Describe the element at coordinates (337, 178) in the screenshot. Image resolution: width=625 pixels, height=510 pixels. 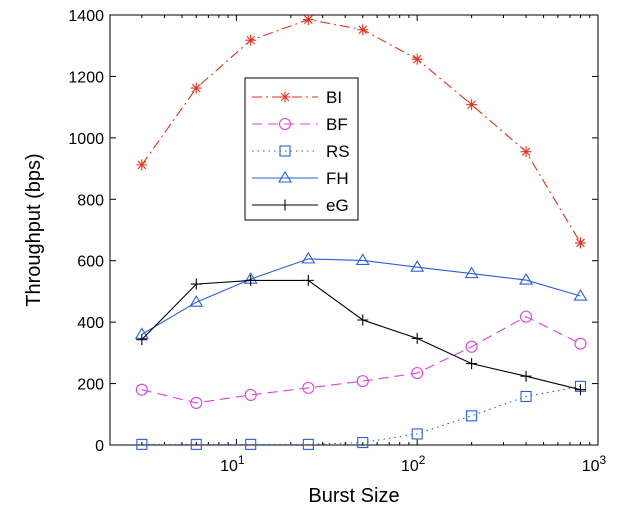
I see `legend-label-fh: FH` at that location.